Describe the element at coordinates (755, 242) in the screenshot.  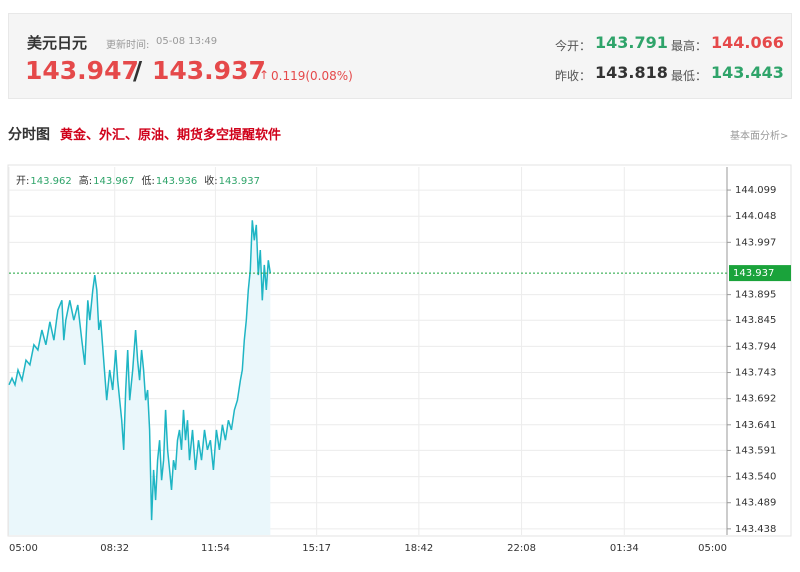
I see `y-tick-label: 143.997` at that location.